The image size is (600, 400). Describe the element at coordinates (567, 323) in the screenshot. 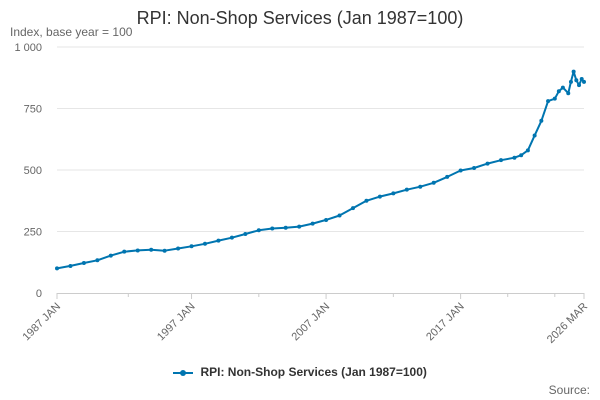

I see `x-tick-label: 2026 MAR` at that location.